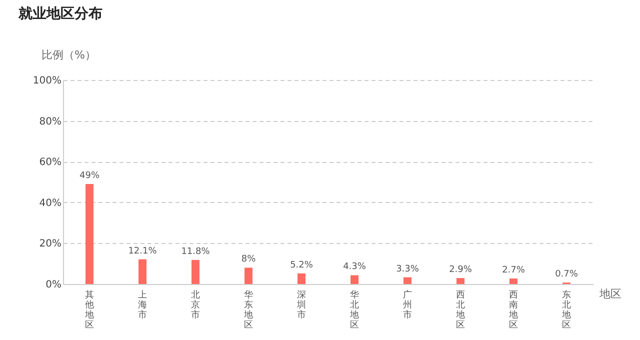  I want to click on y-tick-label: 80%, so click(50, 122).